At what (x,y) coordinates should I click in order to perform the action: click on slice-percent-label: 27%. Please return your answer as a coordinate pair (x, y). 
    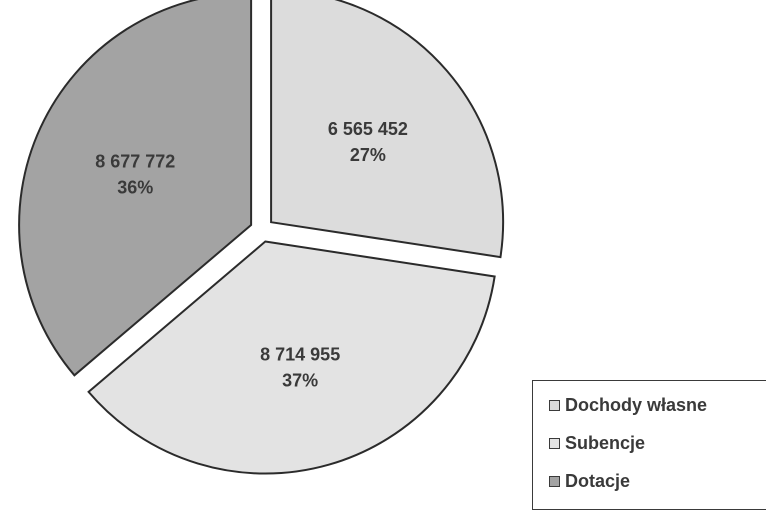
    Looking at the image, I should click on (368, 155).